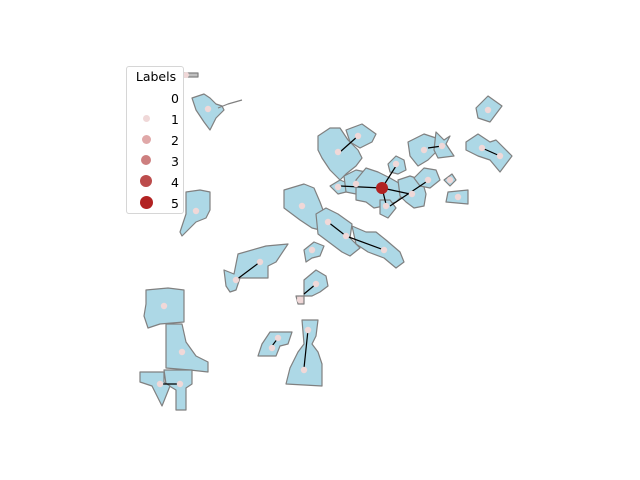 Image resolution: width=640 pixels, height=480 pixels. What do you see at coordinates (175, 98) in the screenshot?
I see `legend-label: 0` at bounding box center [175, 98].